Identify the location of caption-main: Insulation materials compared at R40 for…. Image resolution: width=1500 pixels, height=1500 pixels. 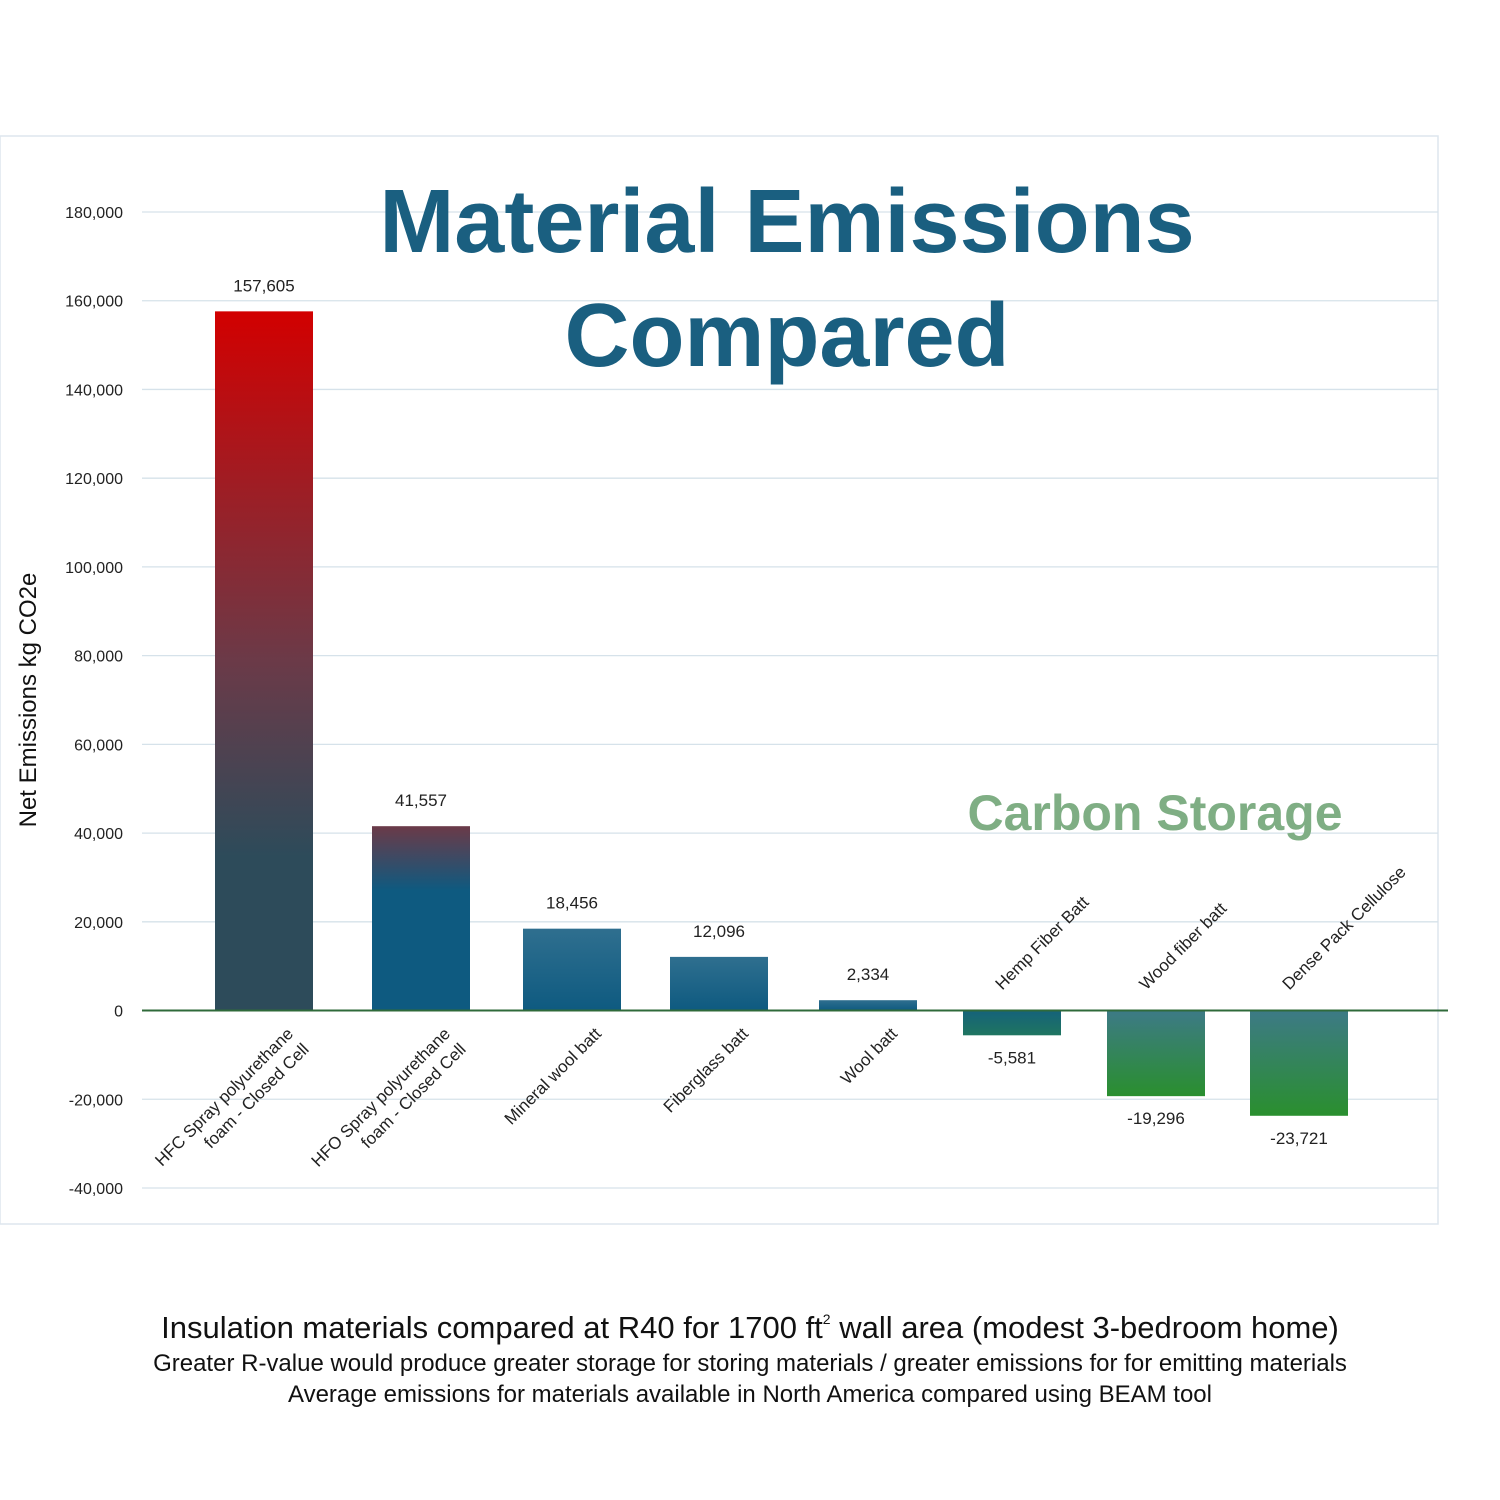
(750, 1328).